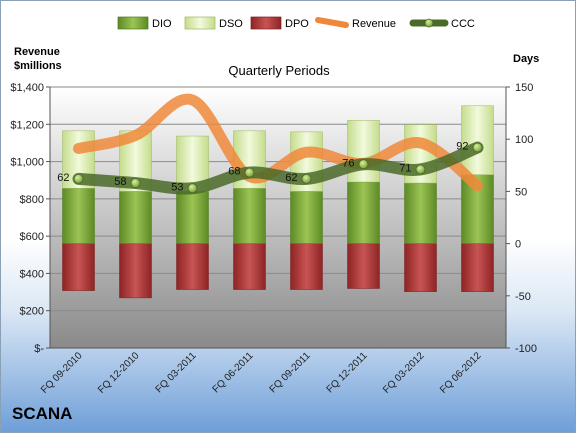  Describe the element at coordinates (39, 349) in the screenshot. I see `left-tick-label-0: $-` at that location.